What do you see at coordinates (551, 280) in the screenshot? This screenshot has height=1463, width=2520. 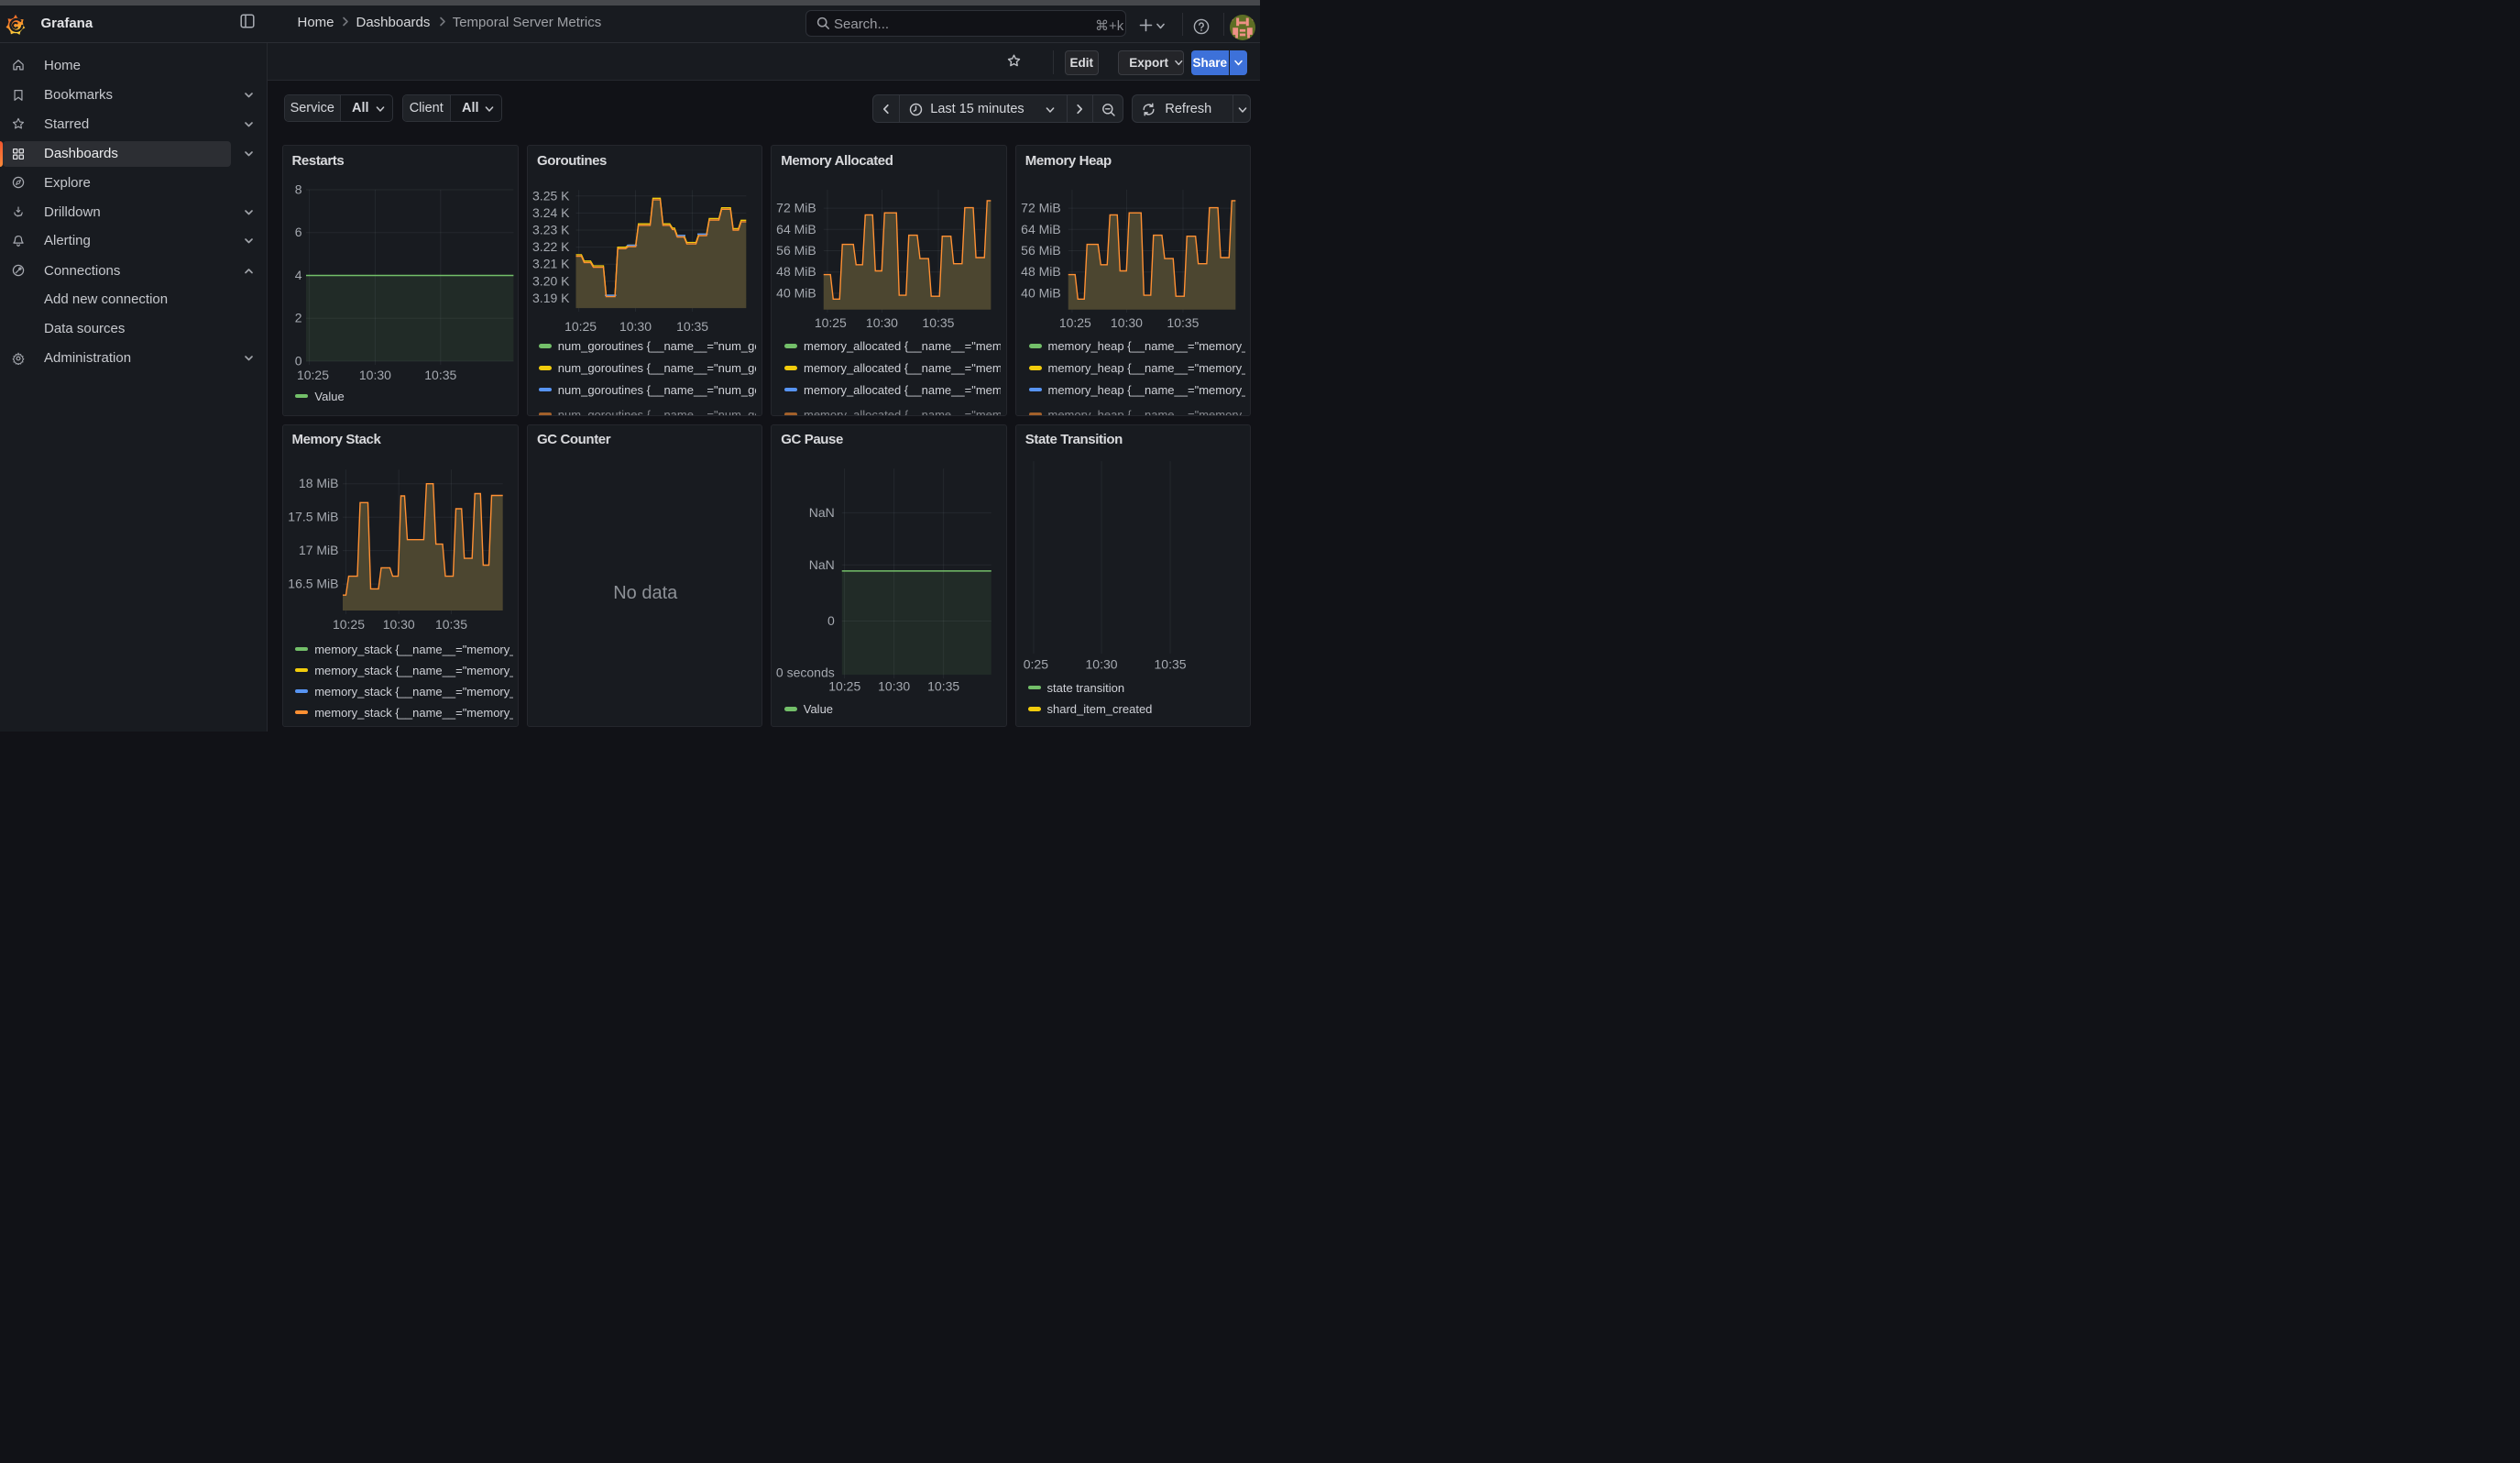 I see `svg-text: 3.20 K` at bounding box center [551, 280].